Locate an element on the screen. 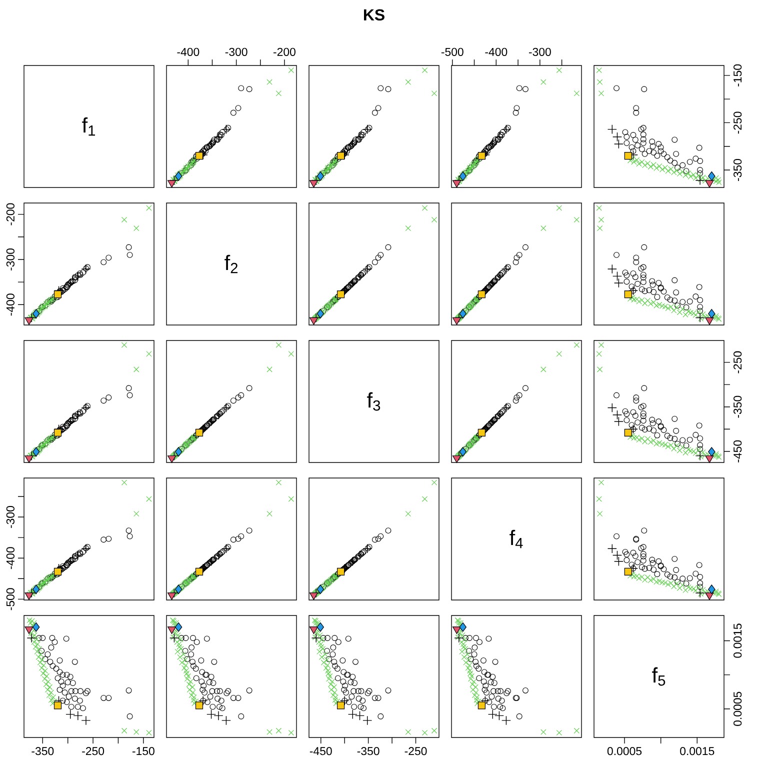 Image resolution: width=758 pixels, height=768 pixels. y-tick-label: -500 is located at coordinates (10, 599).